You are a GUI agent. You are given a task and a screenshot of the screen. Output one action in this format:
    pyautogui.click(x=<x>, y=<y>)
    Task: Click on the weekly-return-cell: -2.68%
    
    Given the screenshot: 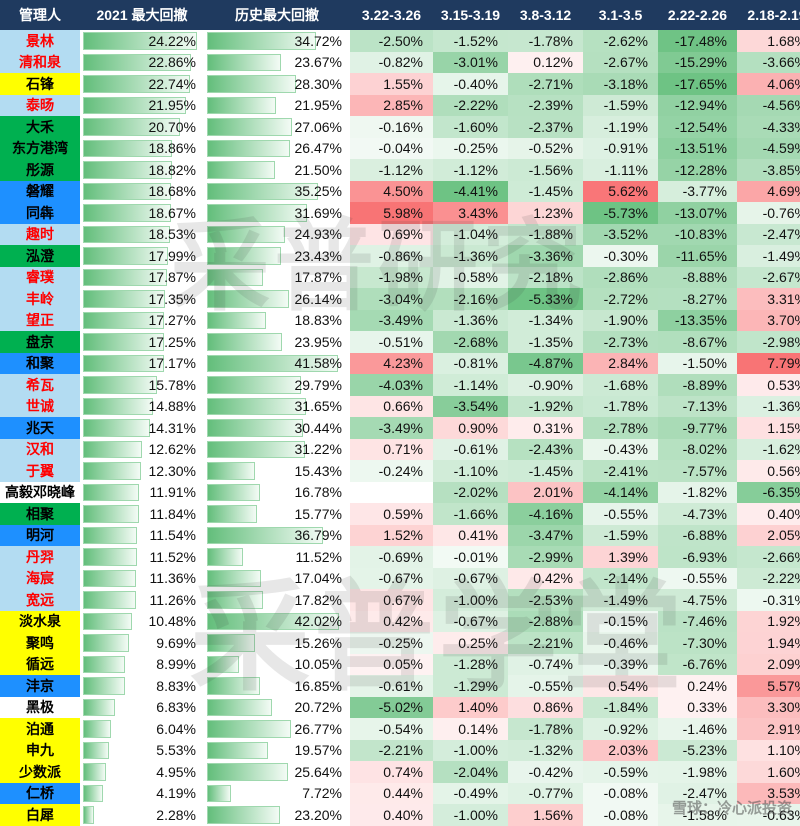 What is the action you would take?
    pyautogui.click(x=470, y=342)
    